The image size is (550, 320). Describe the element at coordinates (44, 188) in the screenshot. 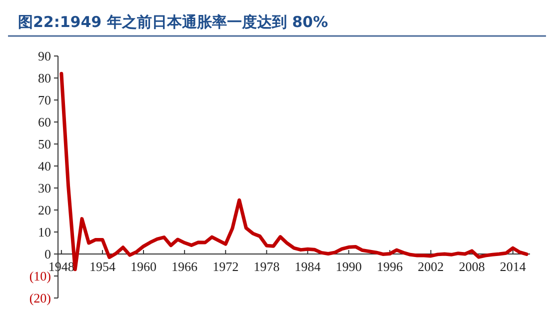

I see `y-tick-label: 30` at that location.